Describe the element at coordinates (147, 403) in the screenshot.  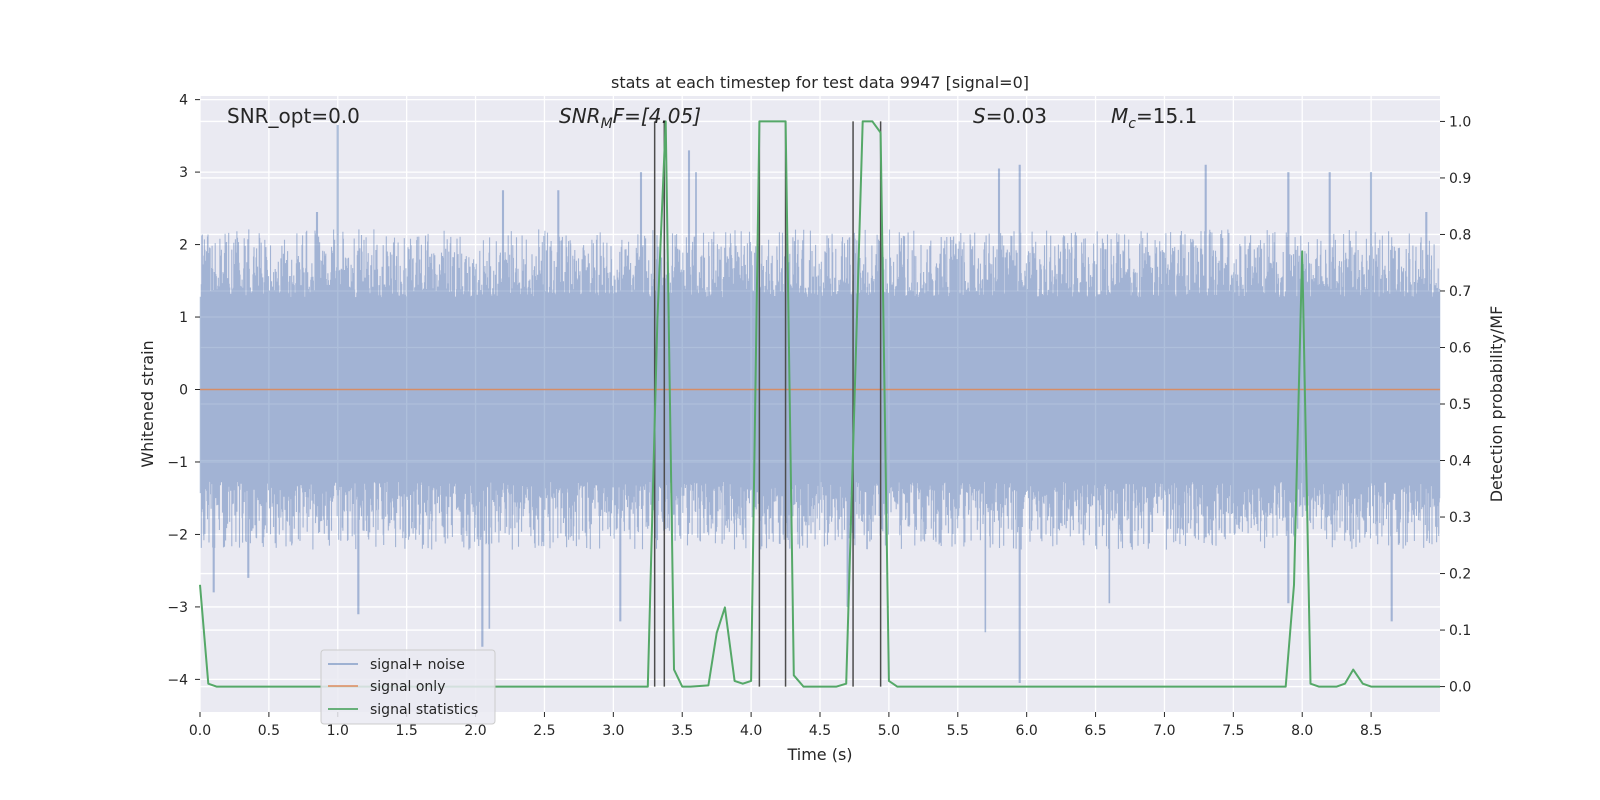
I see `y-axis-label: Whitened strain` at that location.